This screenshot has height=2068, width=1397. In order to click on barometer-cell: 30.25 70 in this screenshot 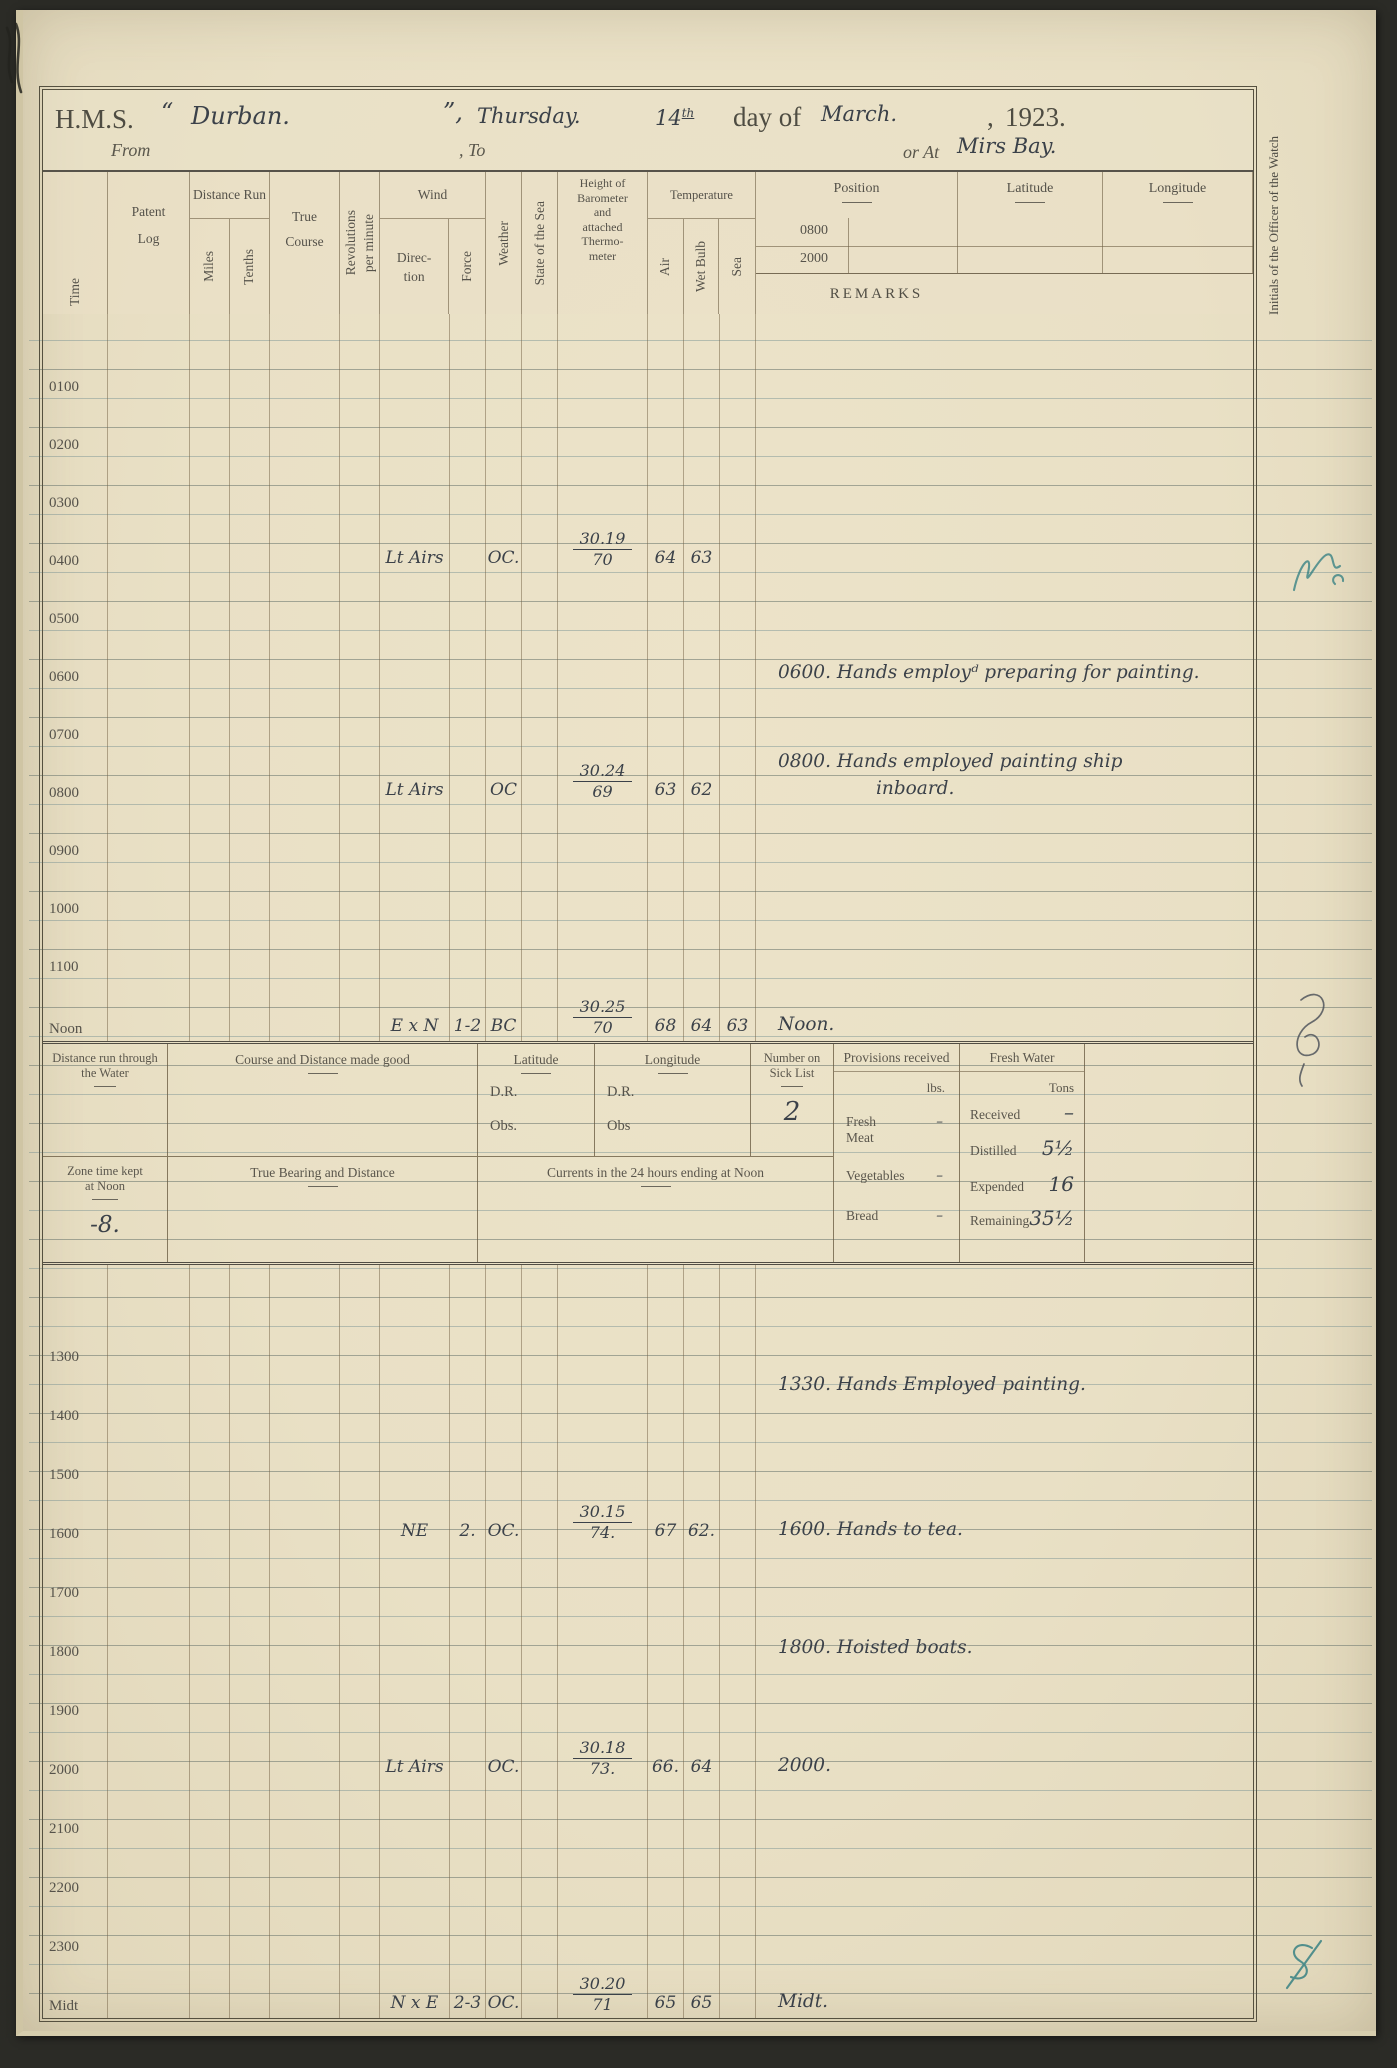, I will do `click(603, 1010)`.